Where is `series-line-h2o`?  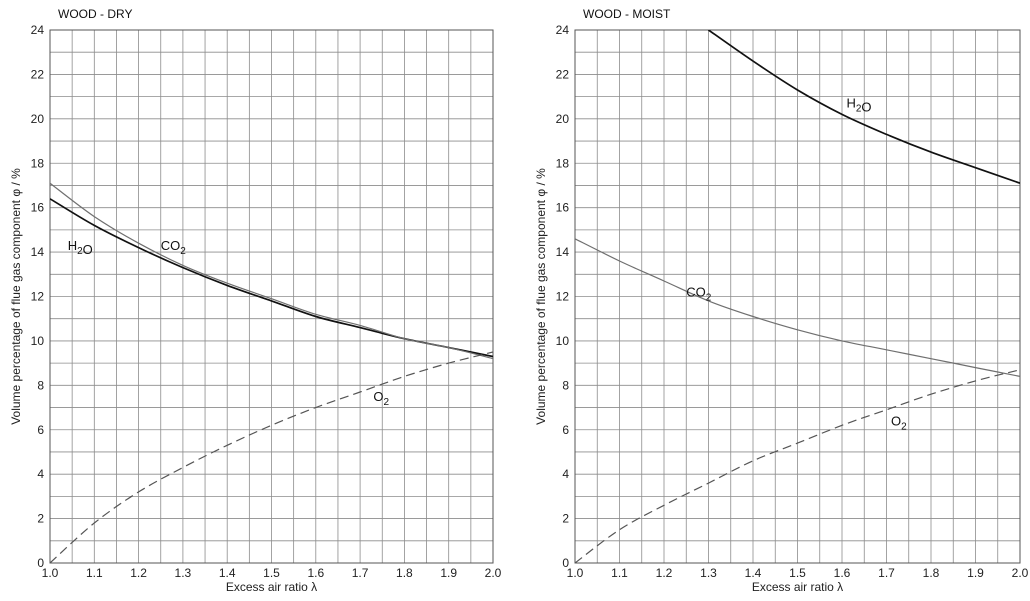
series-line-h2o is located at coordinates (864, 107).